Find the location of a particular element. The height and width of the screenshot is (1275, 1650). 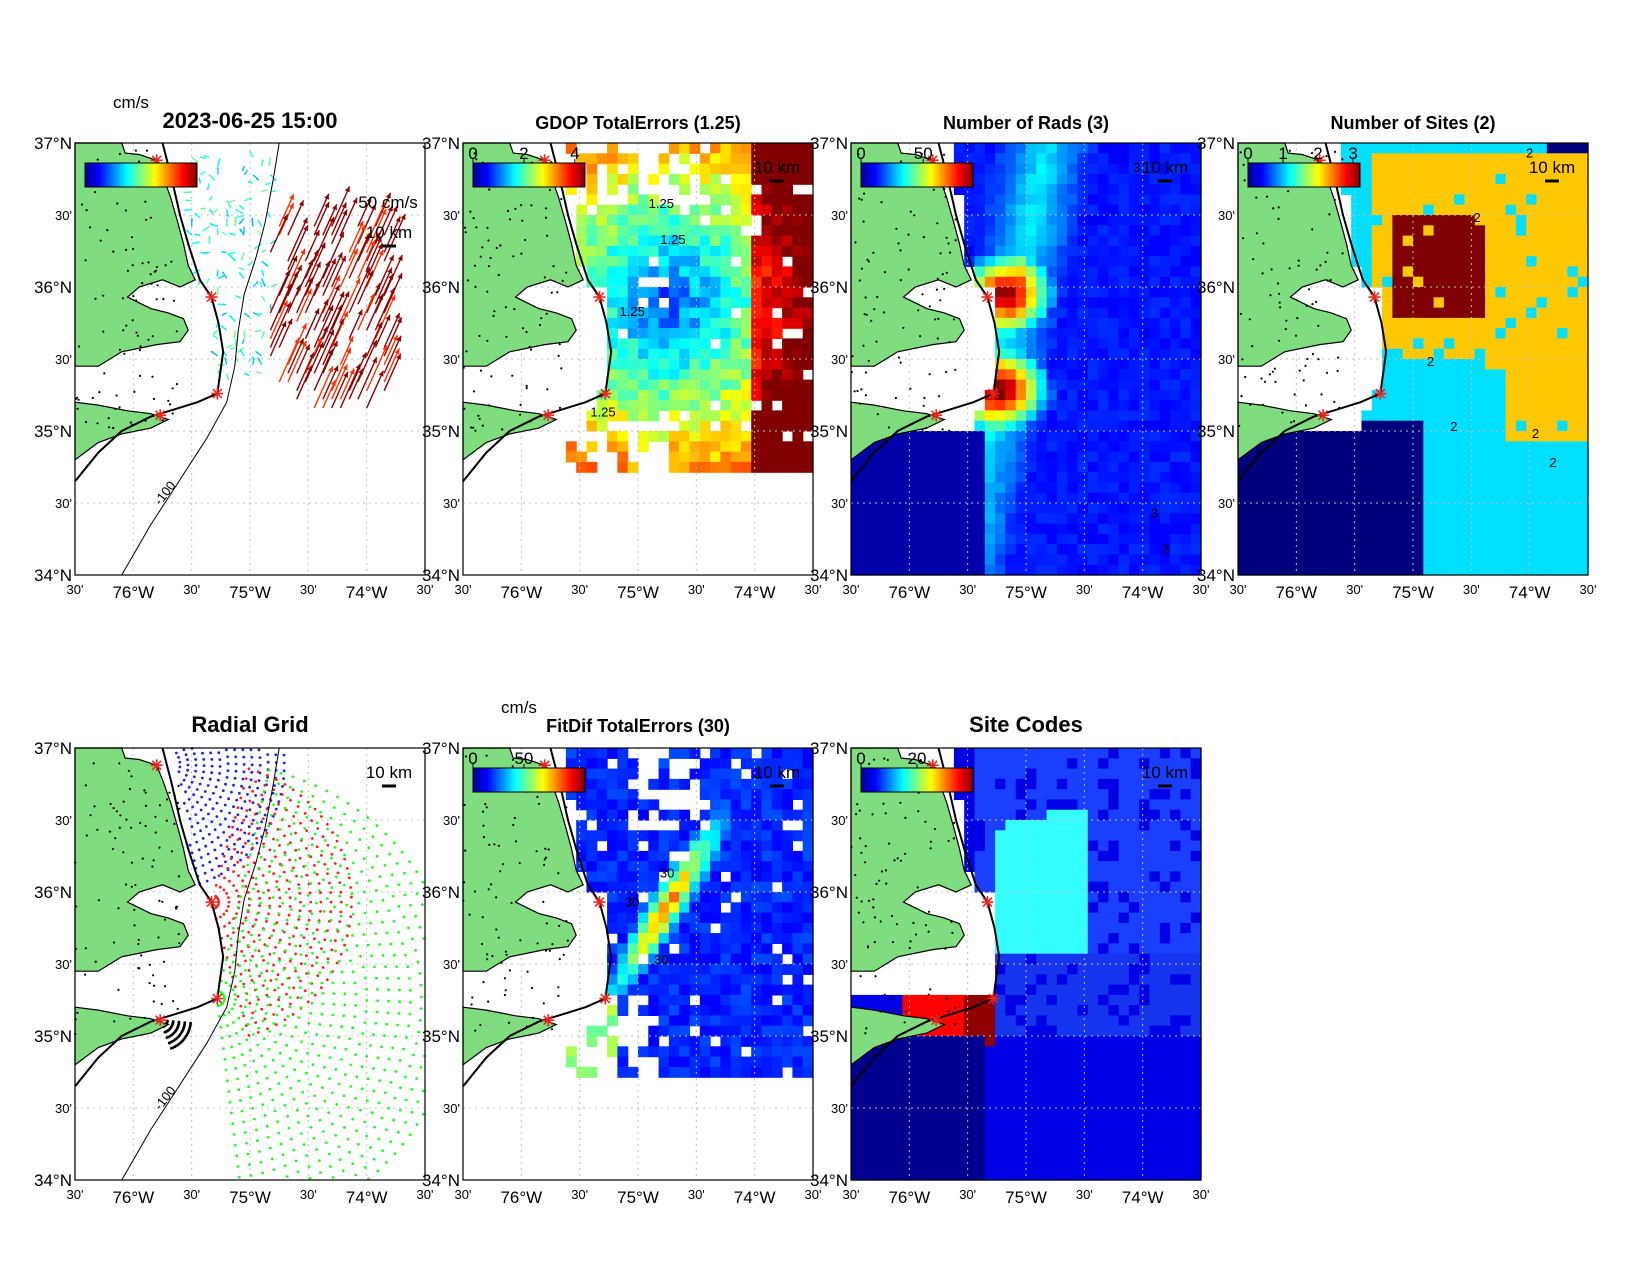

panel-title: GDOP TotalErrors (1.25) is located at coordinates (637, 123).